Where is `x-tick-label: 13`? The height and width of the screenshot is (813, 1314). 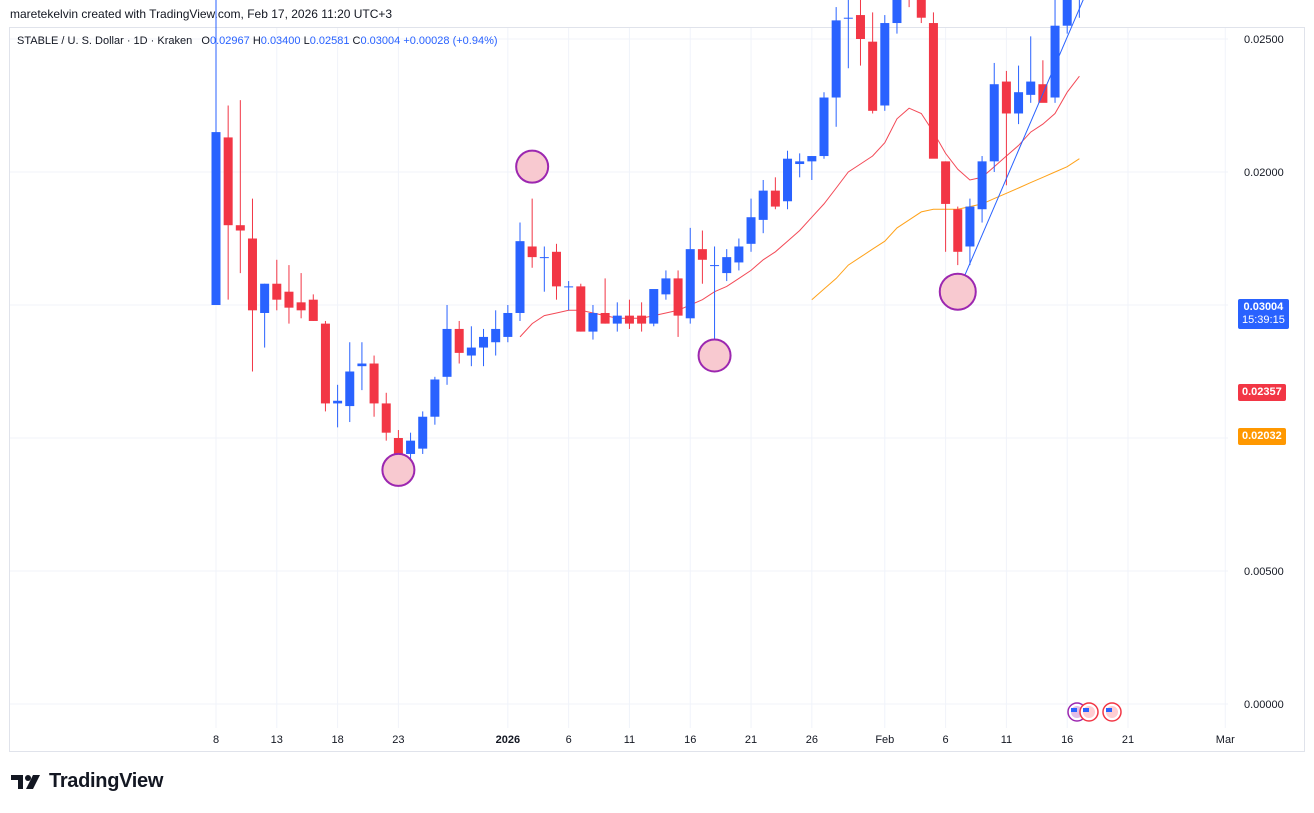 x-tick-label: 13 is located at coordinates (277, 740).